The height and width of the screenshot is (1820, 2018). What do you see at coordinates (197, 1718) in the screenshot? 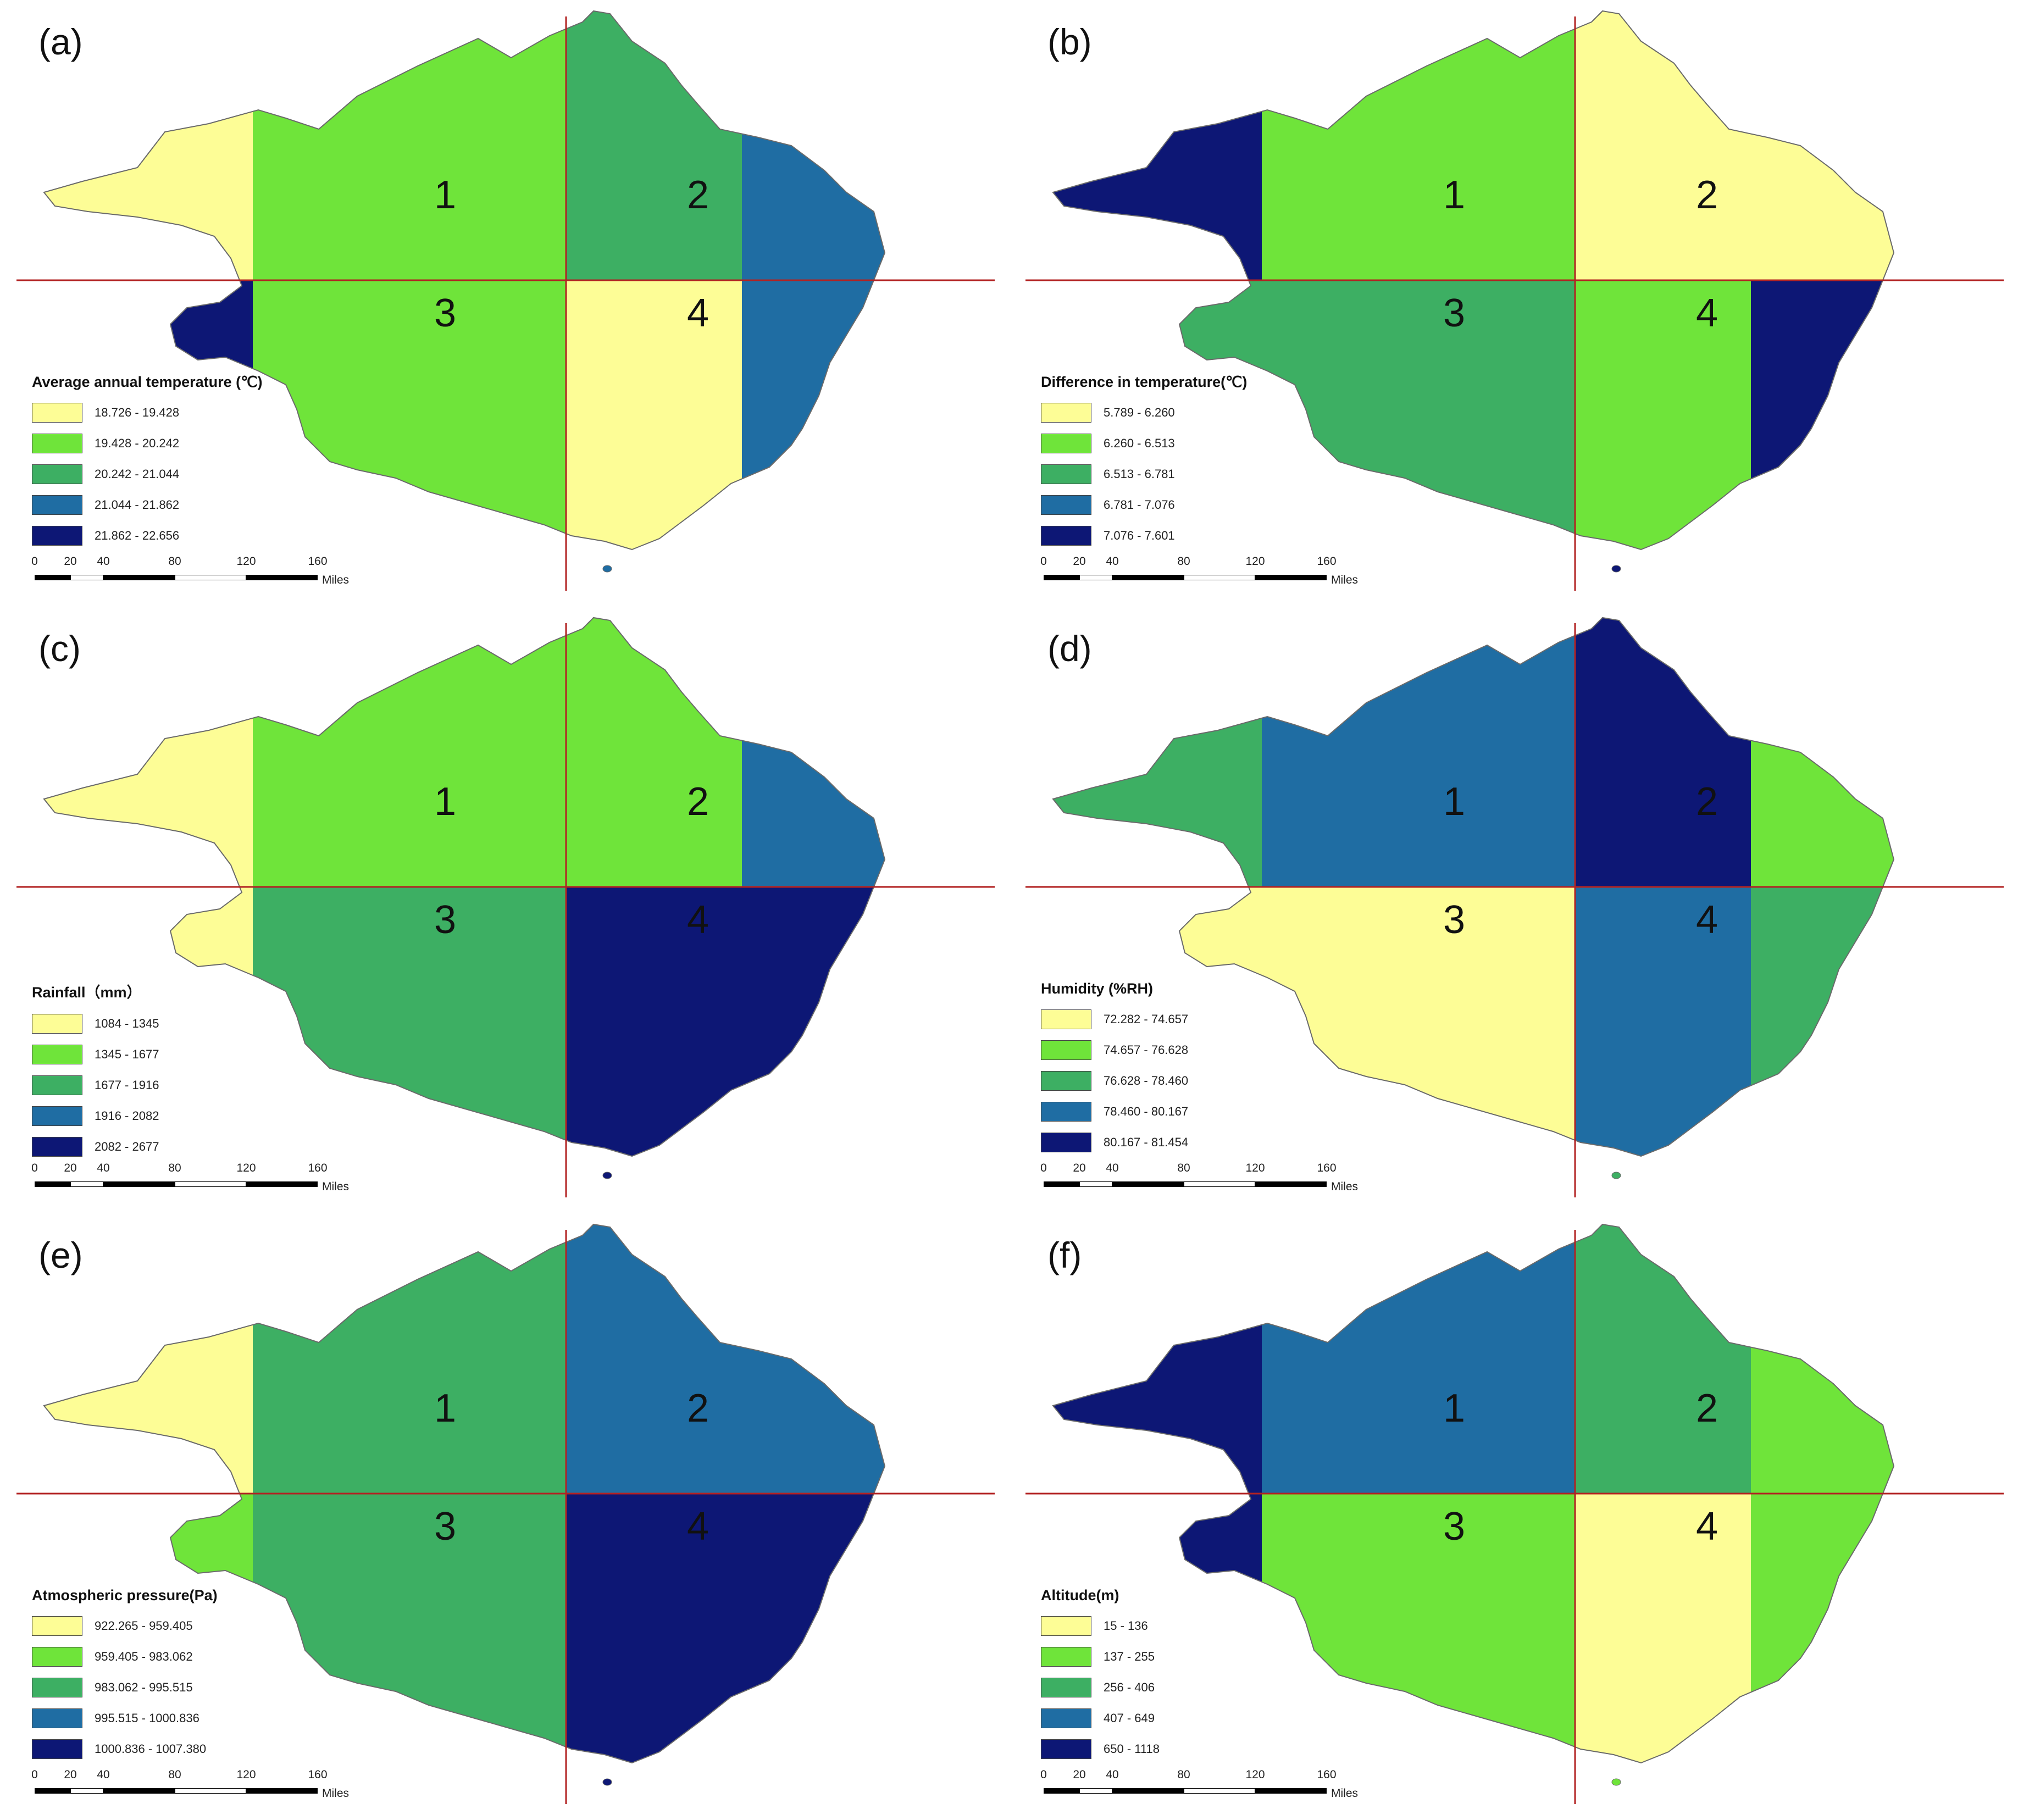
I see `legend-entry: 995.515 - 1000.836` at bounding box center [197, 1718].